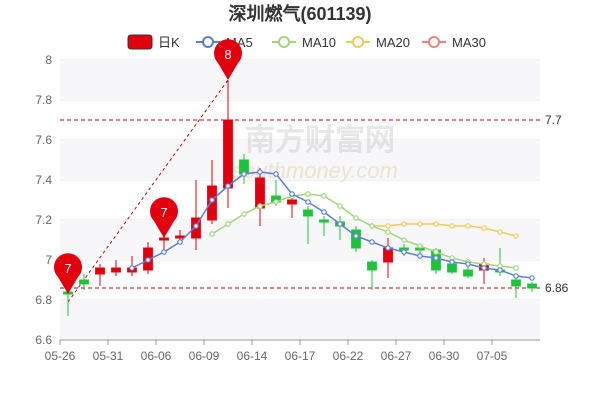 This screenshot has height=405, width=600. What do you see at coordinates (140, 42) in the screenshot?
I see `legend-swatch` at bounding box center [140, 42].